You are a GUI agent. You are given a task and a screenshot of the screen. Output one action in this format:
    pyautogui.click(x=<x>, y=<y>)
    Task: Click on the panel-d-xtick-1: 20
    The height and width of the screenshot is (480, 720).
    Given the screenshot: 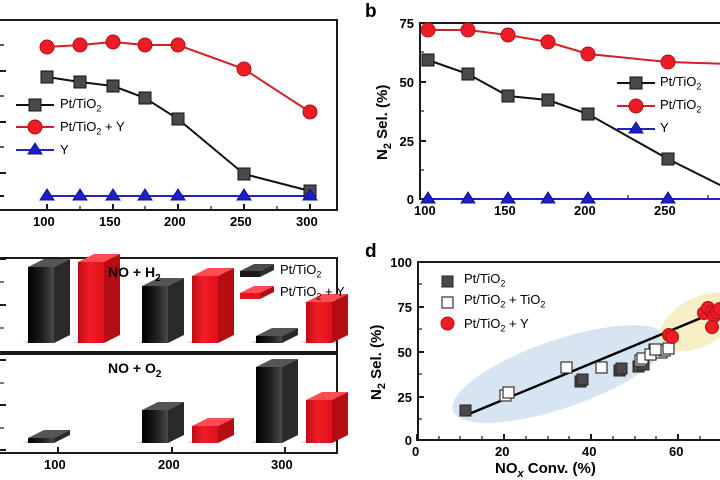 What is the action you would take?
    pyautogui.click(x=502, y=451)
    